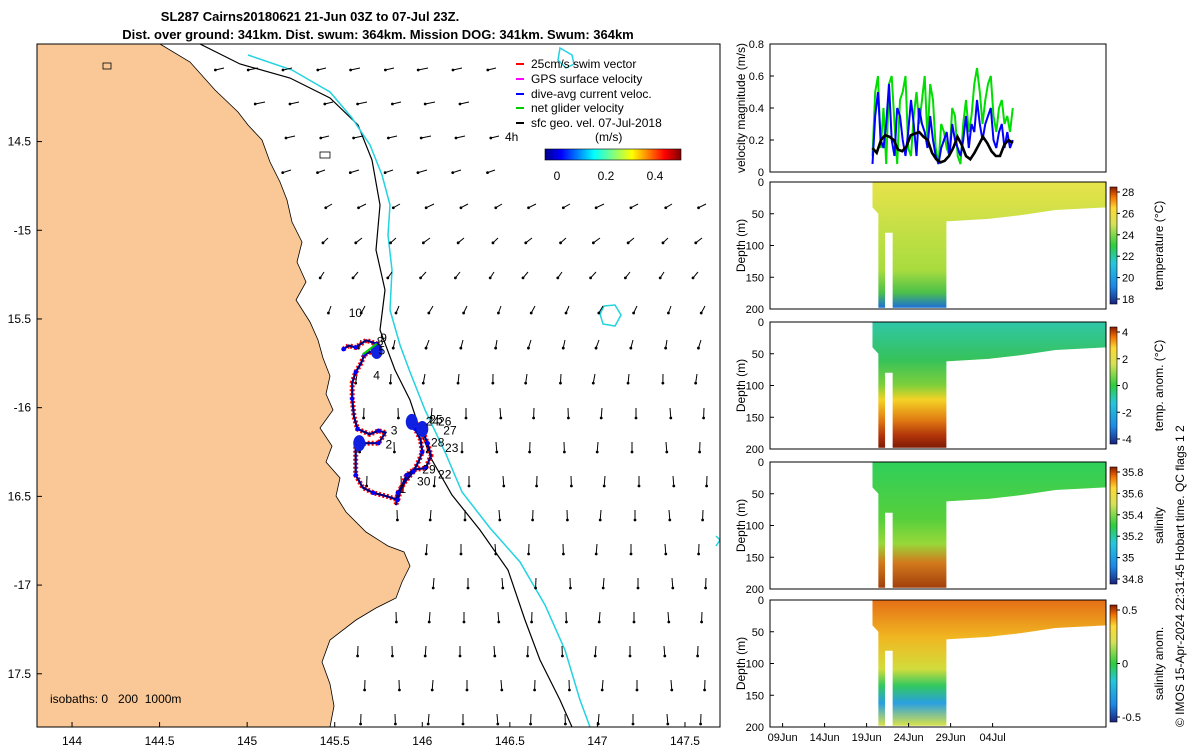  I want to click on dive-cluster, so click(422, 428).